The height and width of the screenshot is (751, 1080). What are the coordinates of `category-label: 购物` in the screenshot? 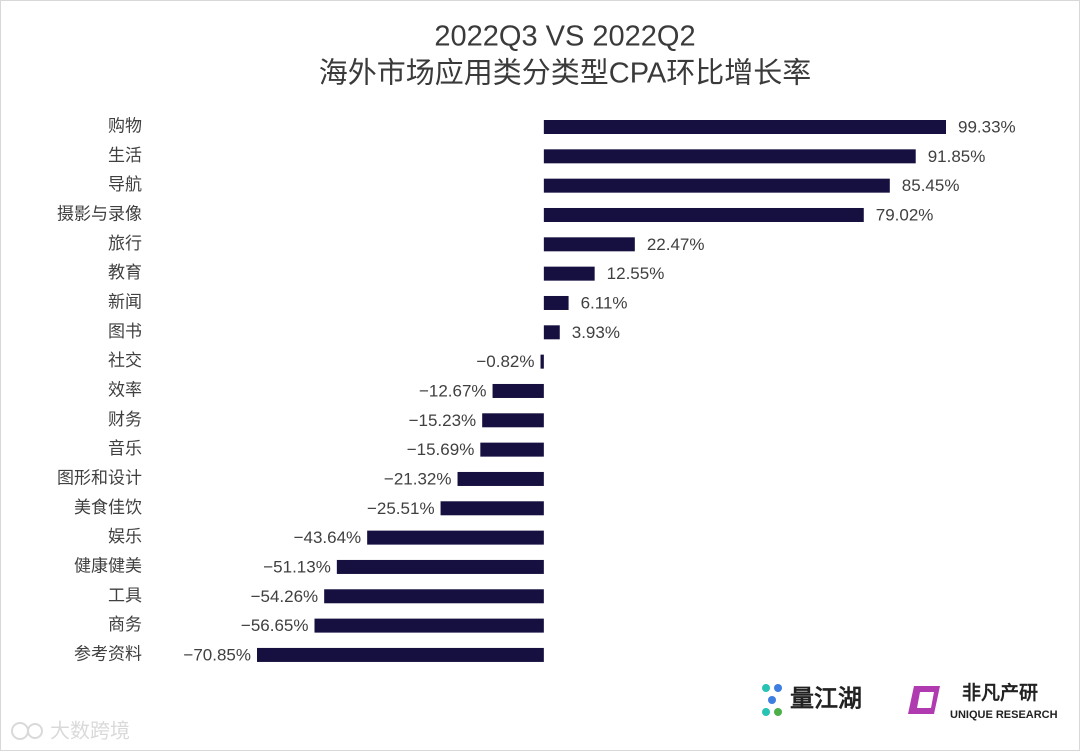 It's located at (125, 125).